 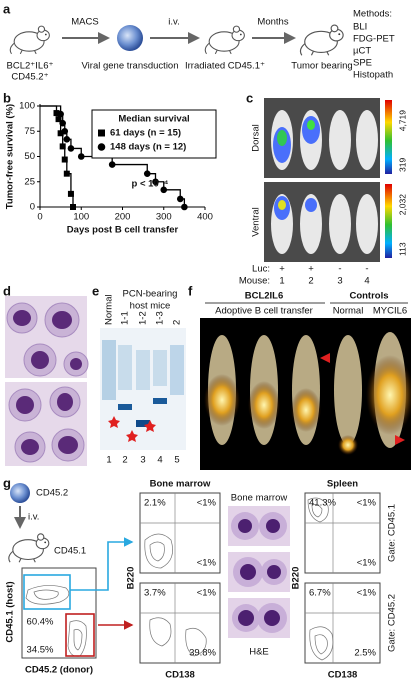 I want to click on panel-label: c, so click(x=249, y=97).